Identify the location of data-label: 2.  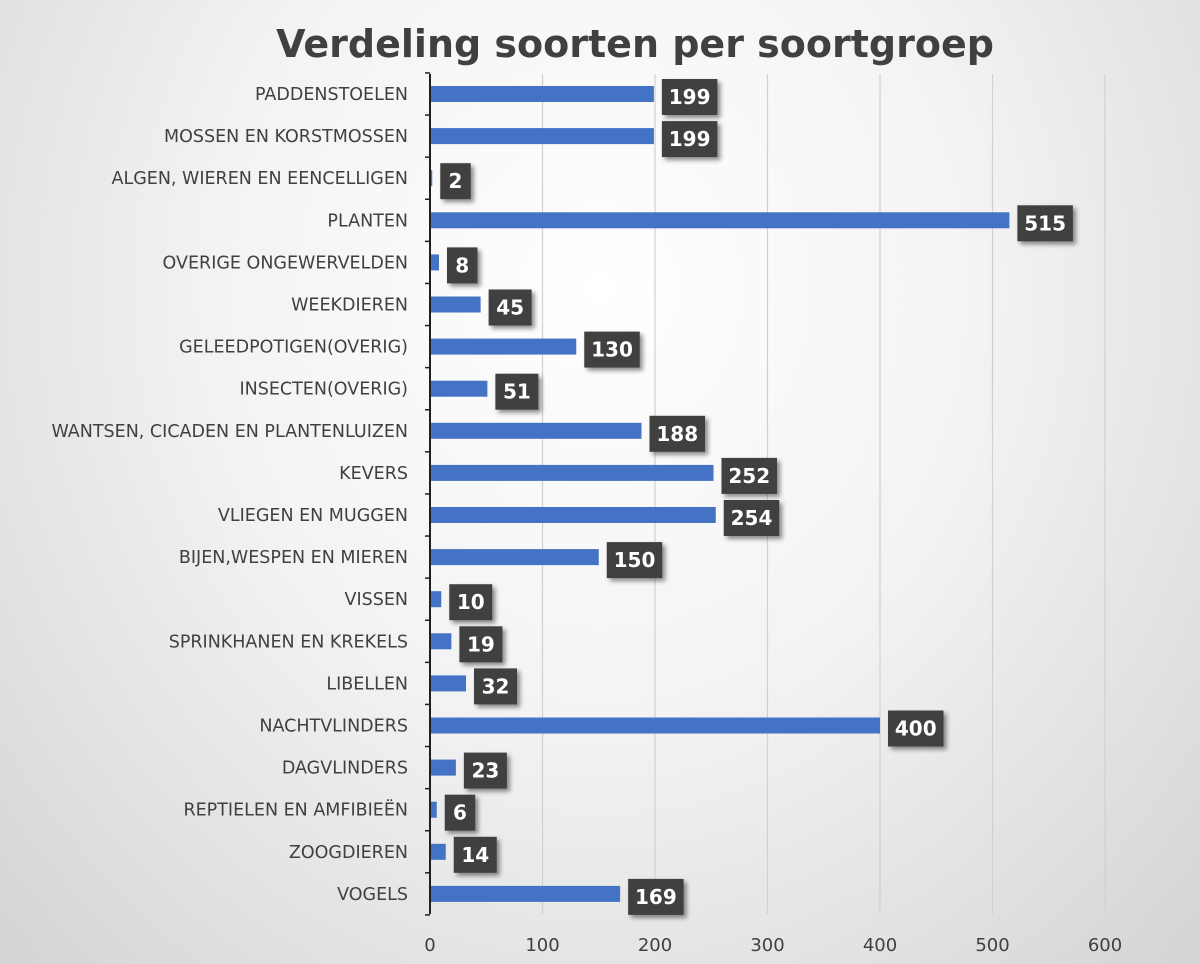
(455, 181).